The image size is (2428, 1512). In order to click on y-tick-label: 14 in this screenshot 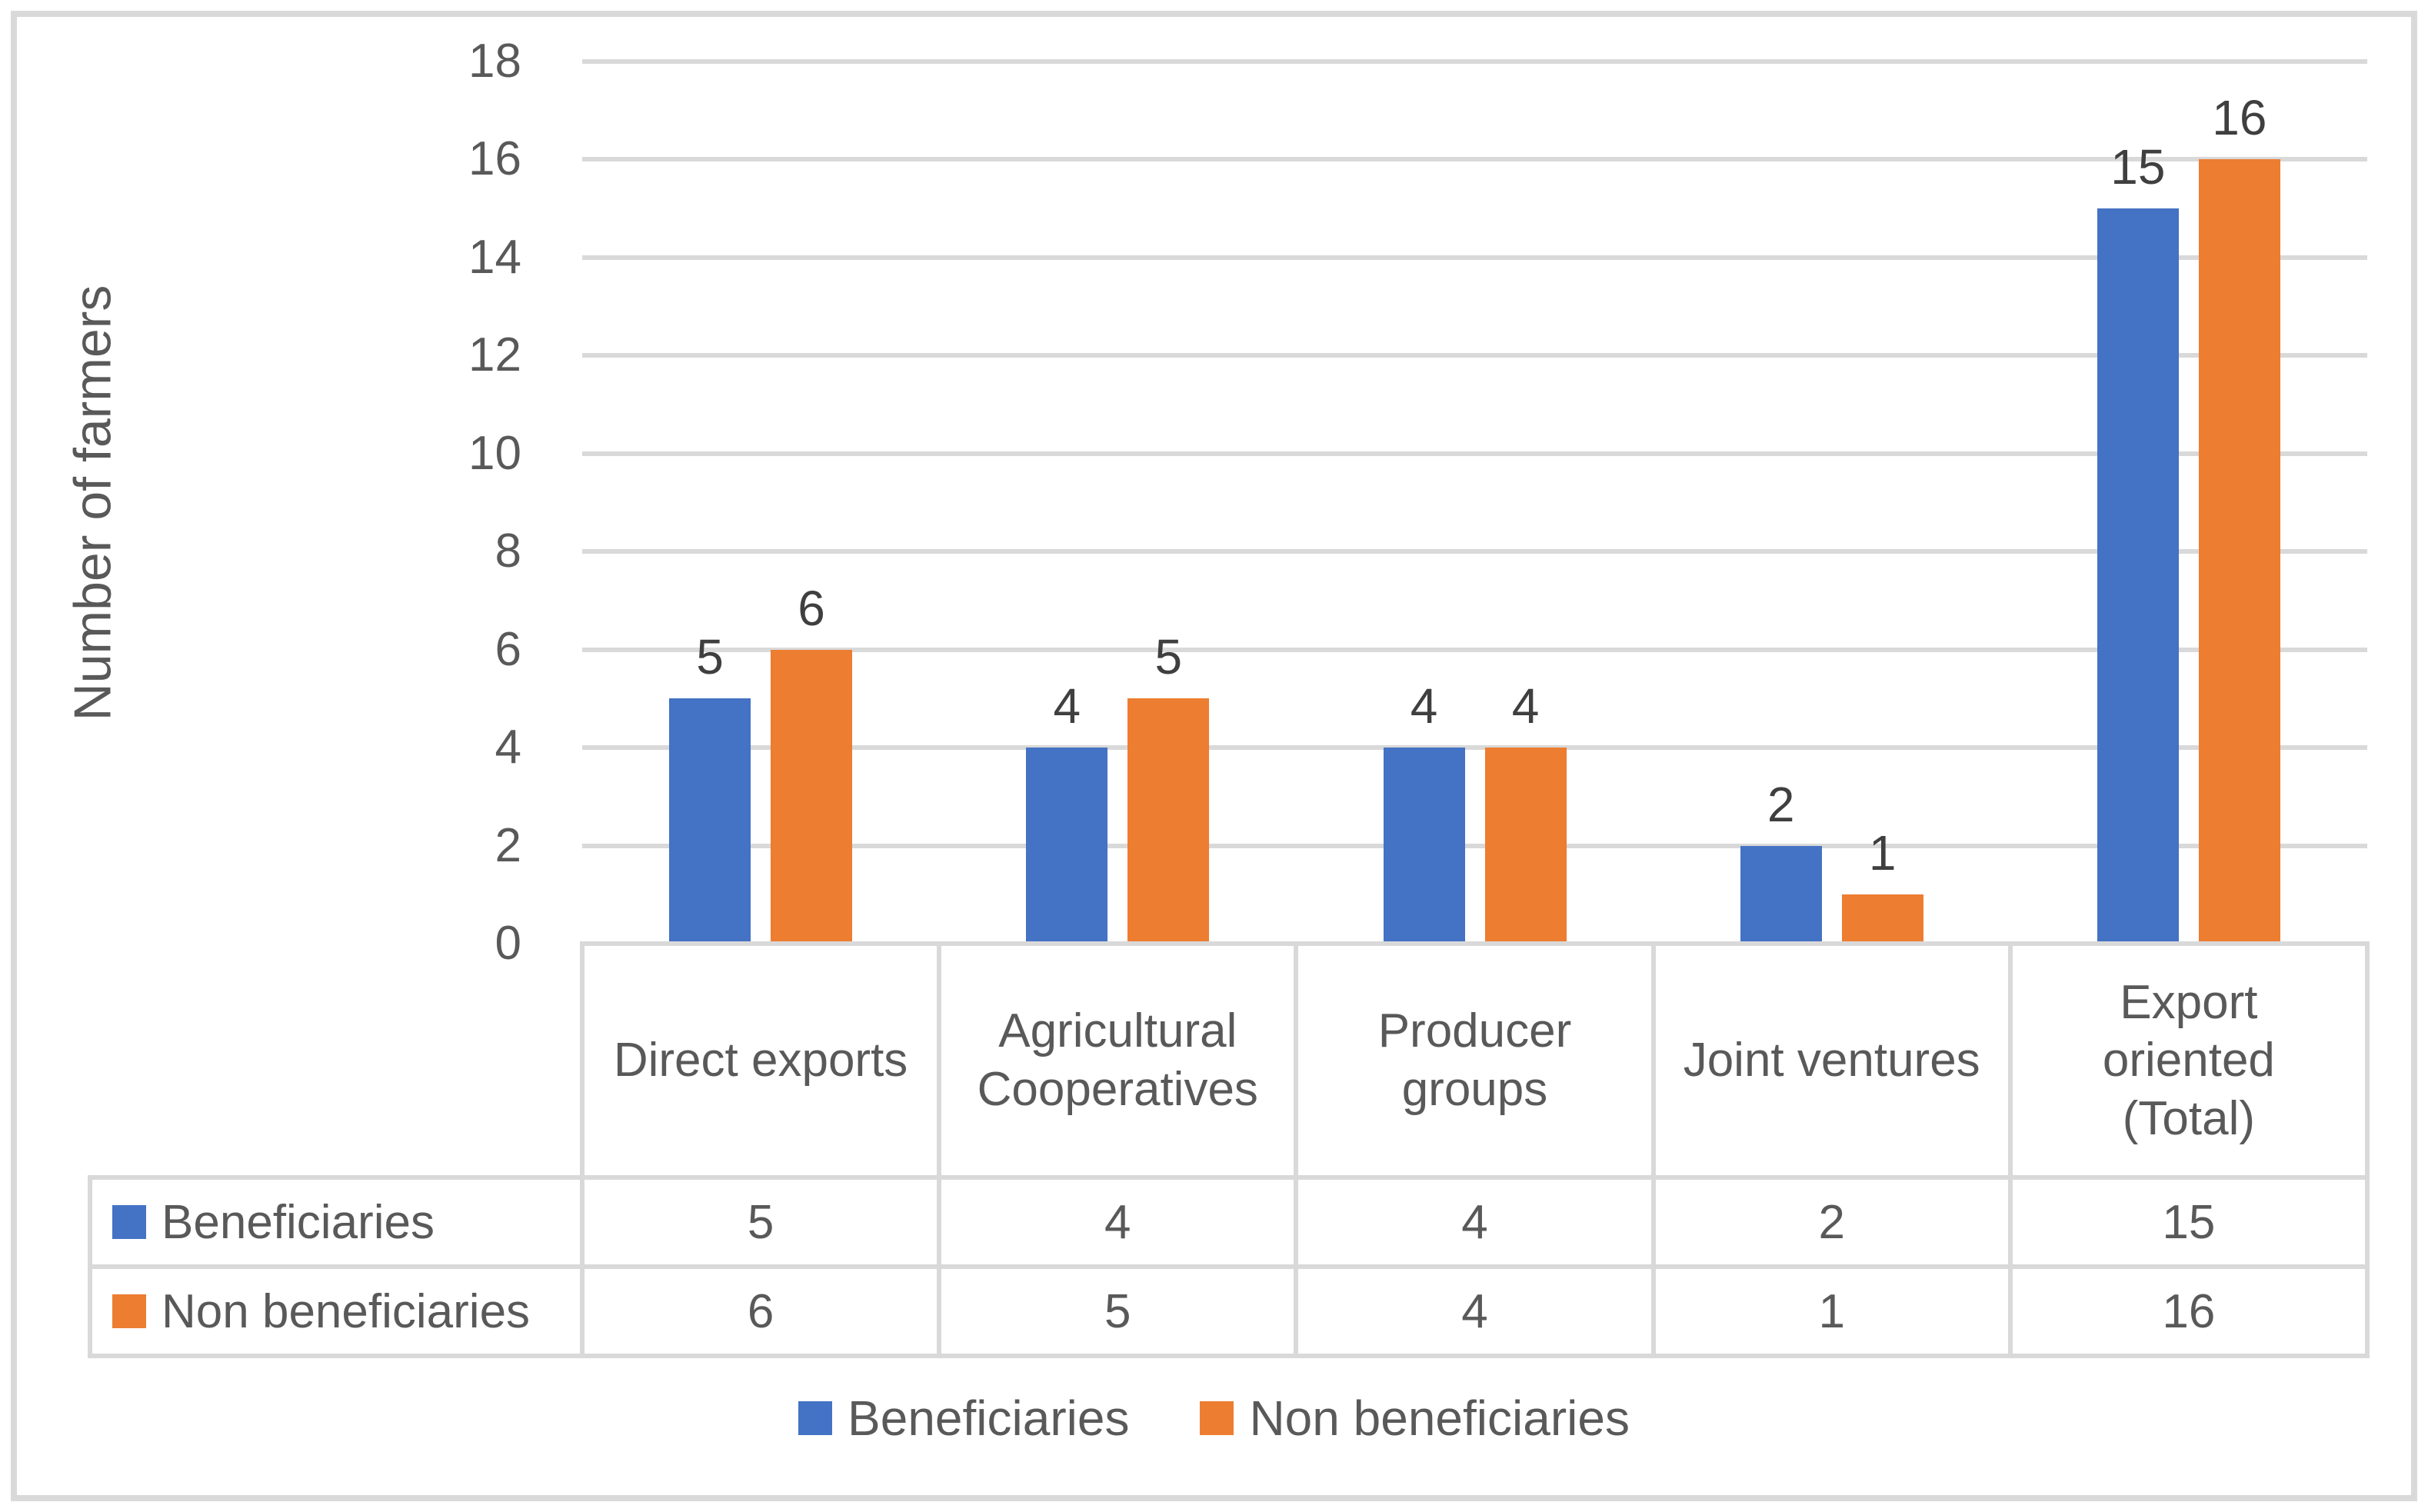, I will do `click(494, 257)`.